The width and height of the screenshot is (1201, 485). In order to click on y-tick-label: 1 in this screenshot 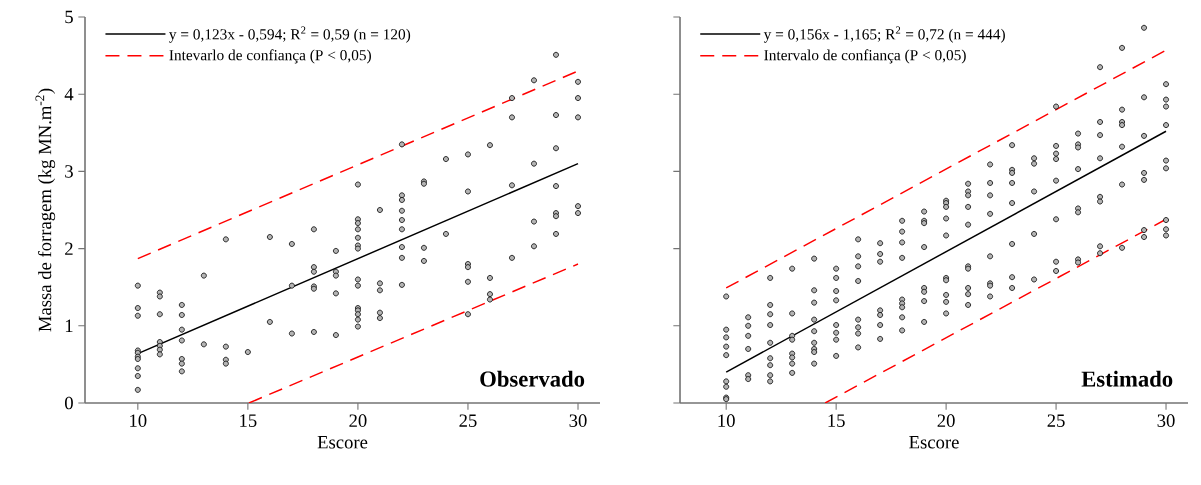, I will do `click(69, 325)`.